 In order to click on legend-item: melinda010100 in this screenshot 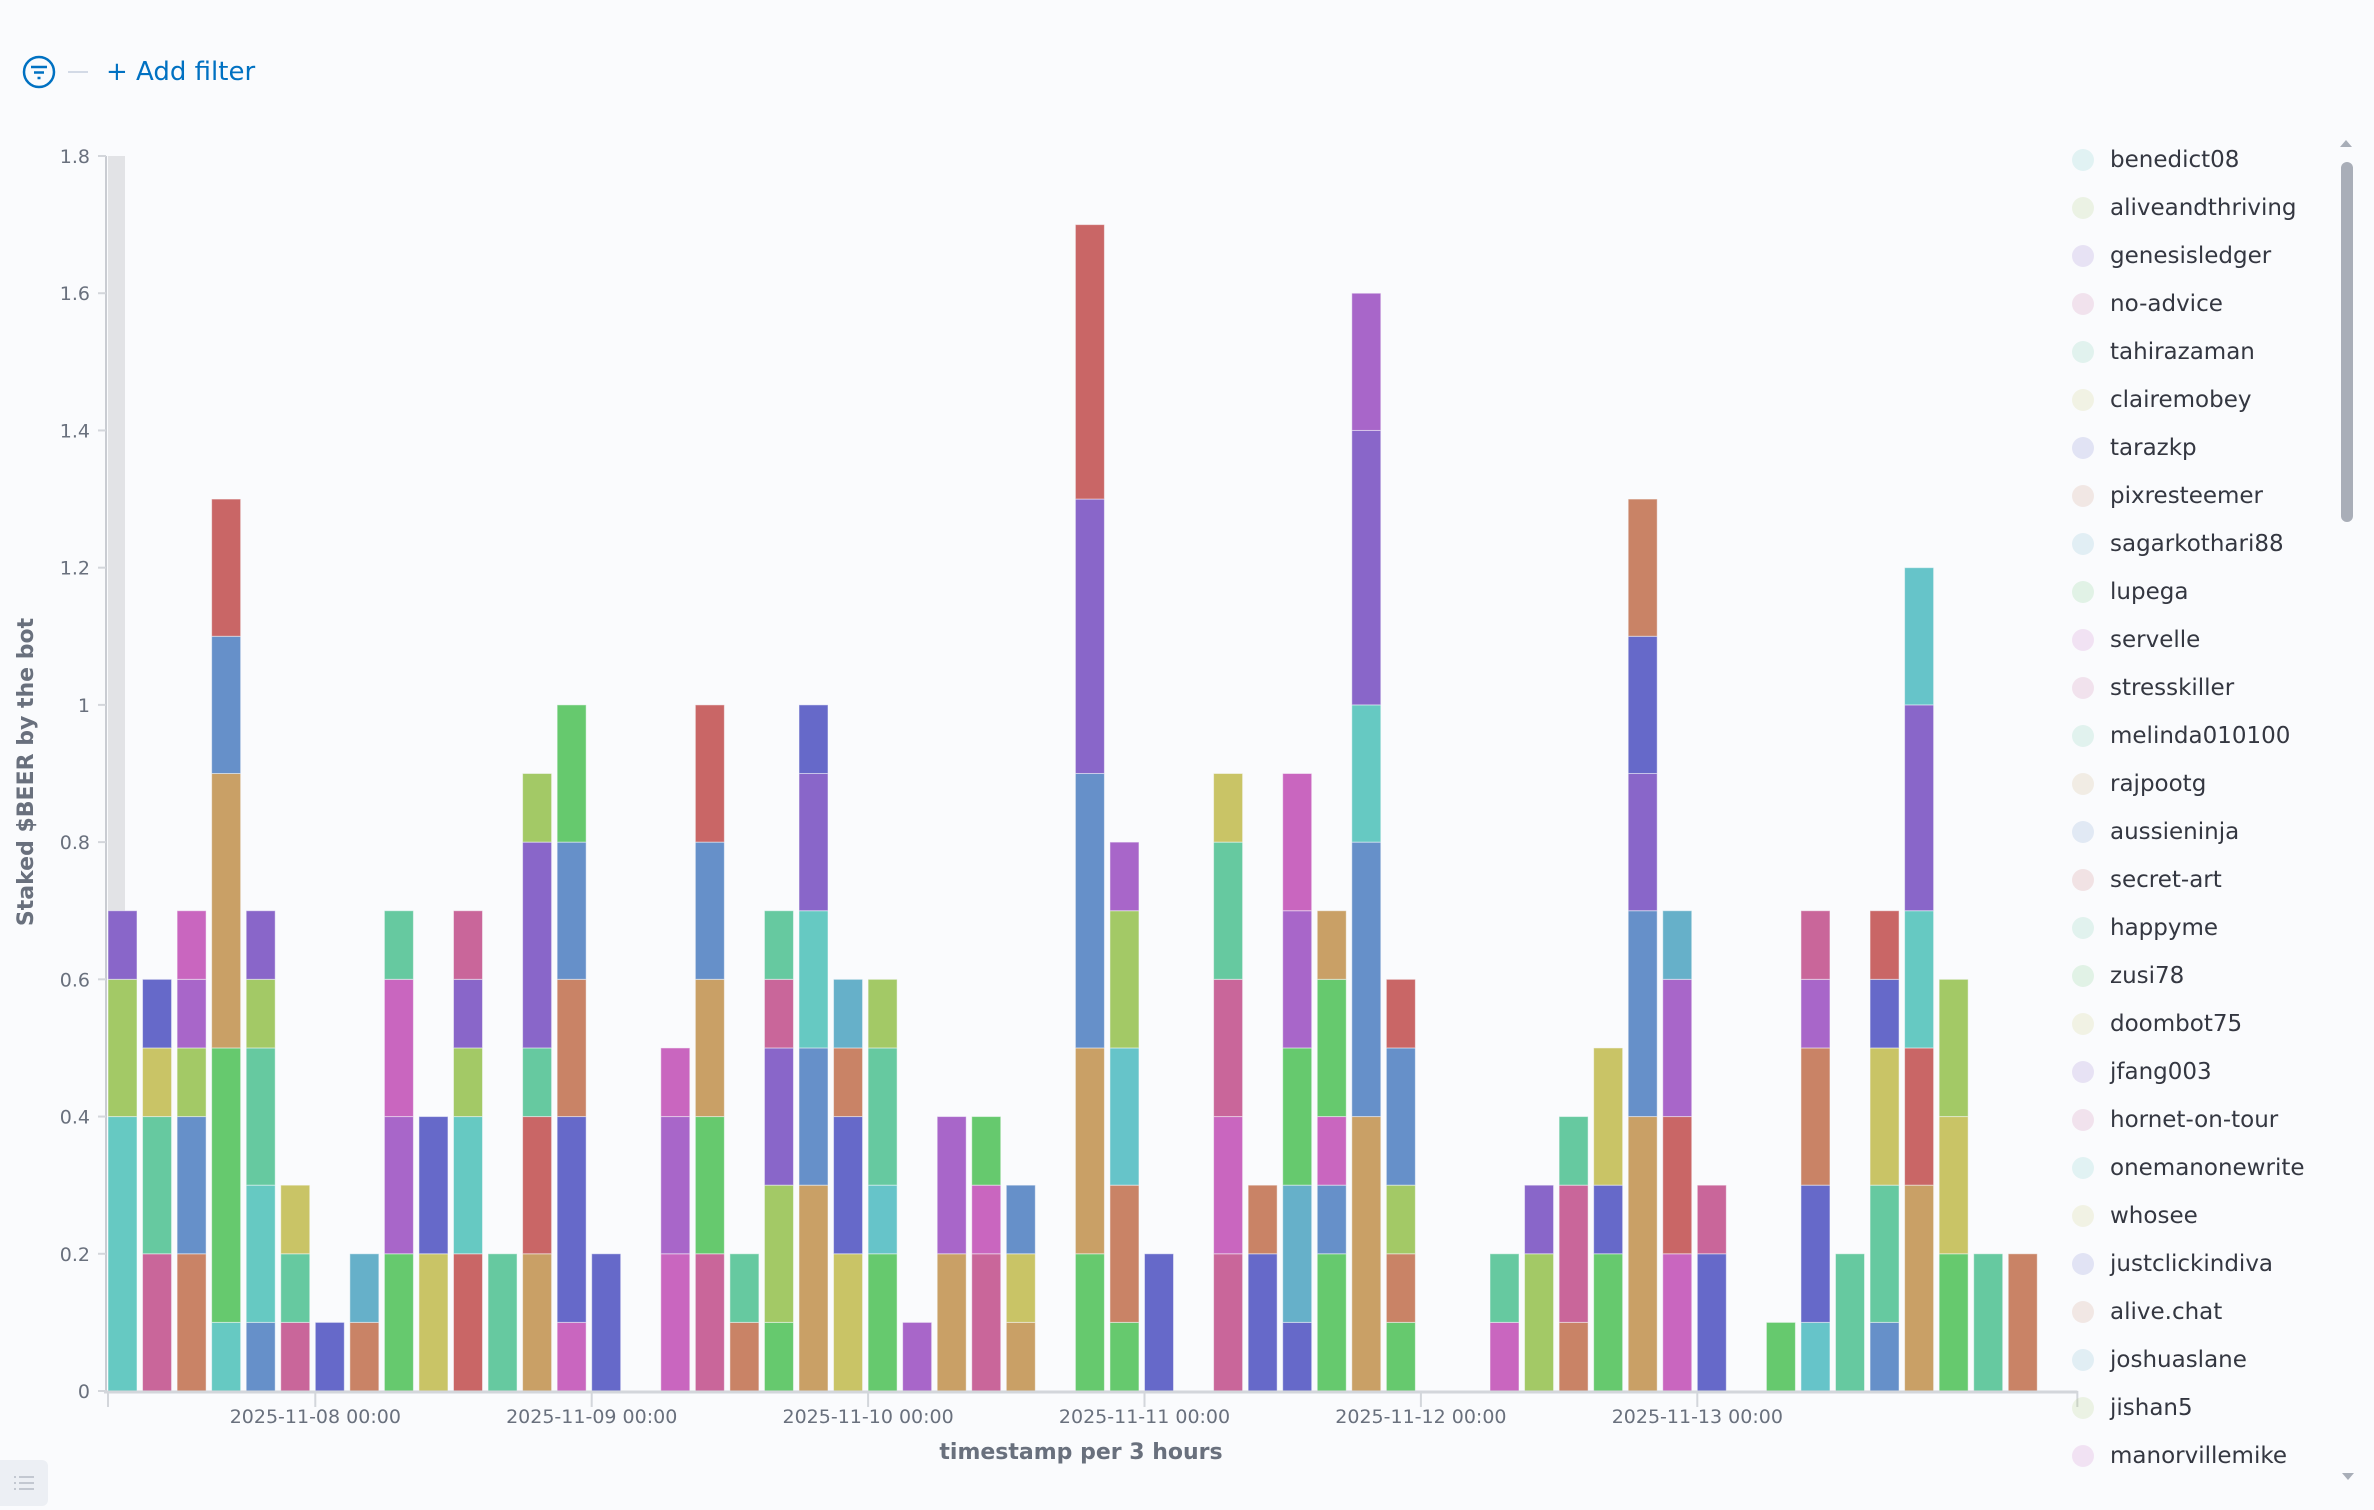, I will do `click(2195, 736)`.